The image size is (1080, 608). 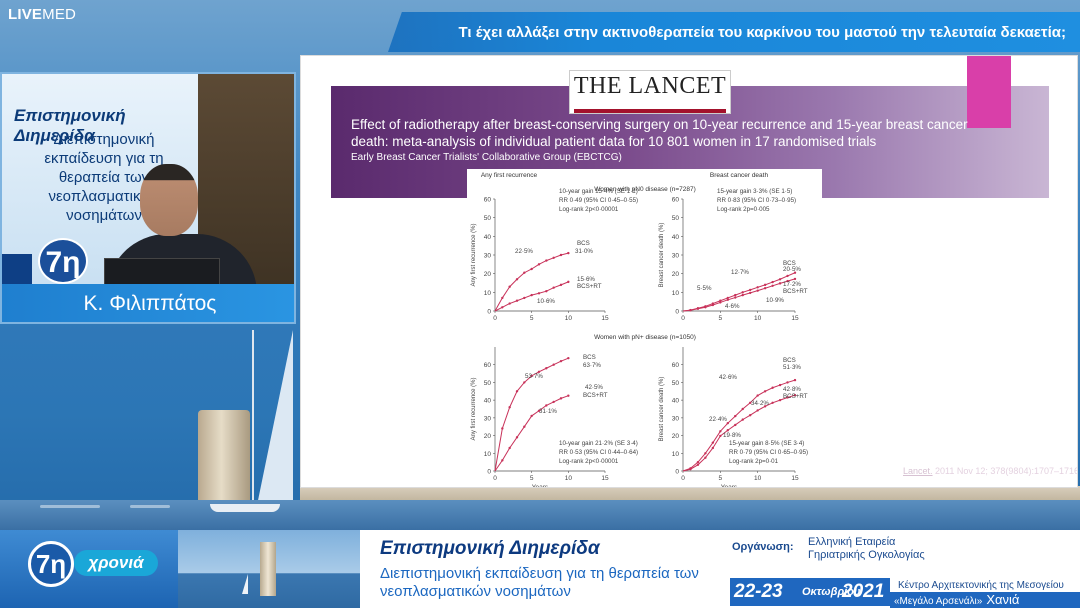 I want to click on logo-bold: LIVE, so click(x=25, y=14).